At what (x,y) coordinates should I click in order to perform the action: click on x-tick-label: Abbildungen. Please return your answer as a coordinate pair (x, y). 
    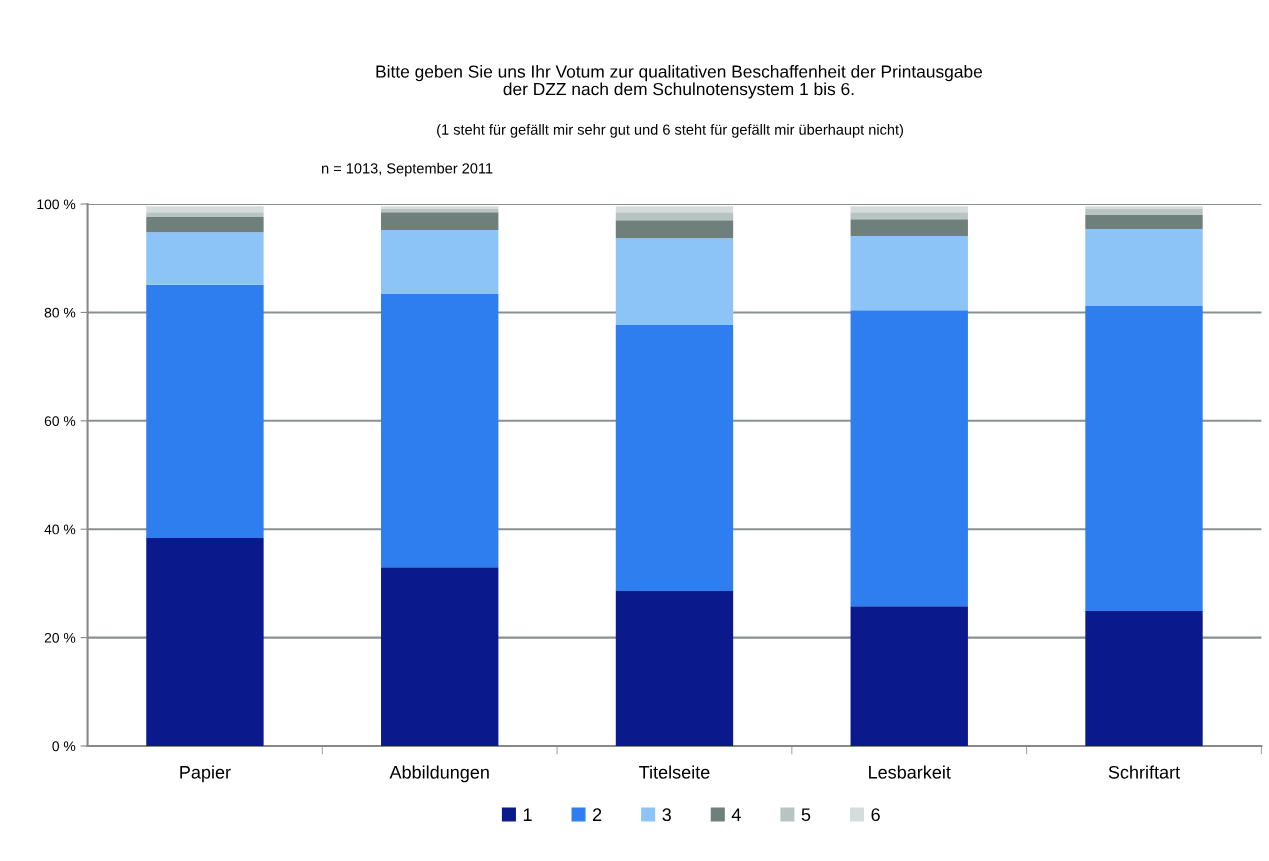
    Looking at the image, I should click on (439, 774).